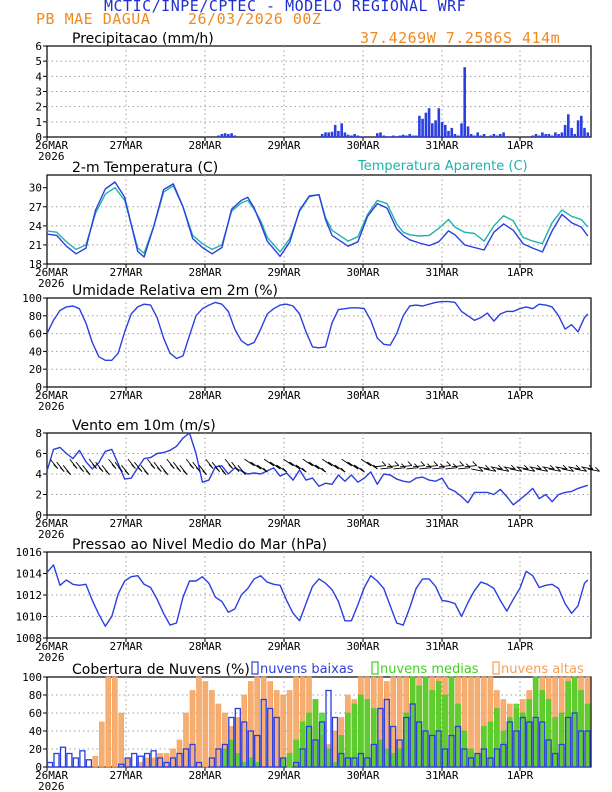  I want to click on rh-year-label: 2026, so click(51, 406).